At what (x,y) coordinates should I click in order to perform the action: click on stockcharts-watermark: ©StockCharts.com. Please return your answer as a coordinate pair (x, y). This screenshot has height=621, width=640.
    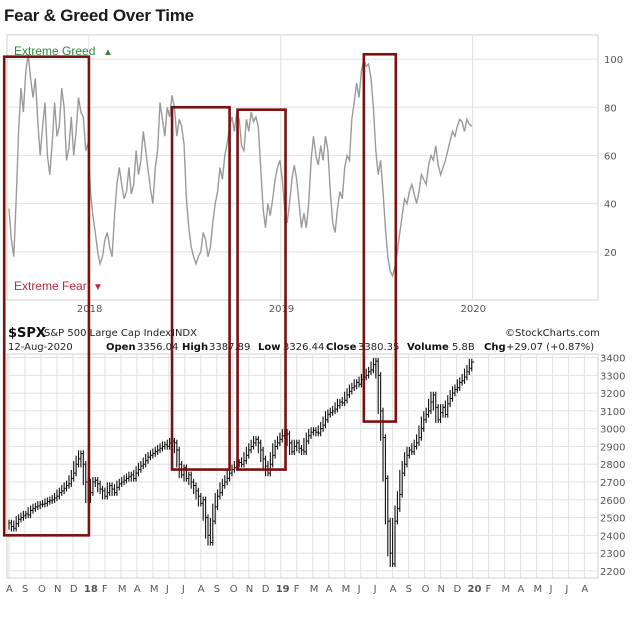
    Looking at the image, I should click on (552, 333).